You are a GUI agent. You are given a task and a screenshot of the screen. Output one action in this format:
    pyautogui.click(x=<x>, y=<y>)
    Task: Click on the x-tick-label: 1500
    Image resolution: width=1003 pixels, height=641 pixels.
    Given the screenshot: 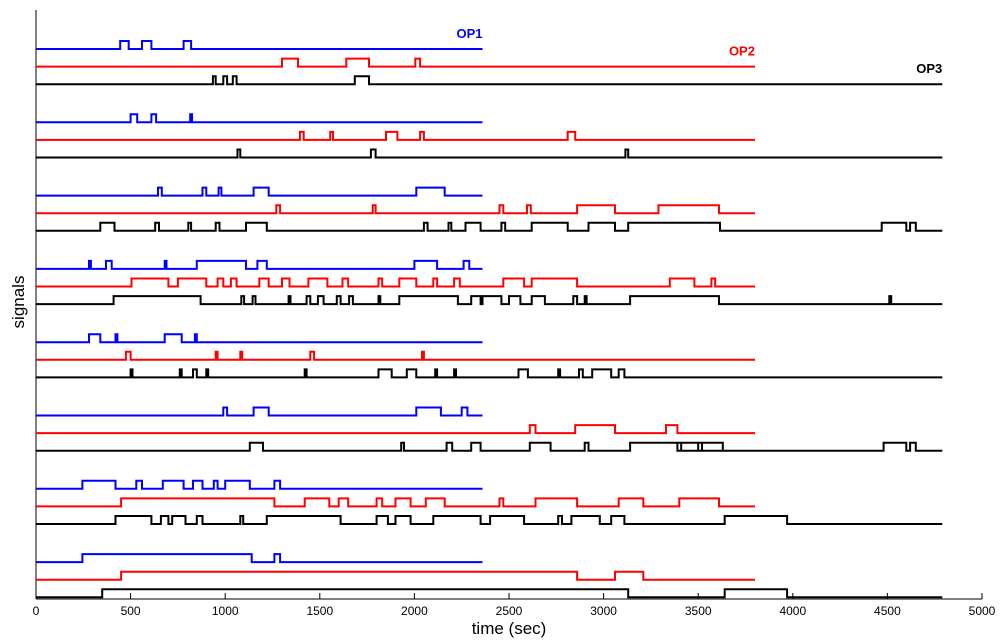 What is the action you would take?
    pyautogui.click(x=319, y=611)
    